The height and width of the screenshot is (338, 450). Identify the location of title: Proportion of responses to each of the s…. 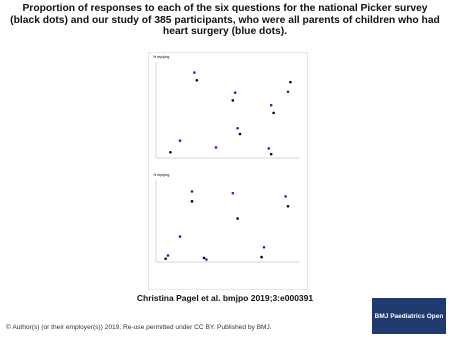
(225, 20).